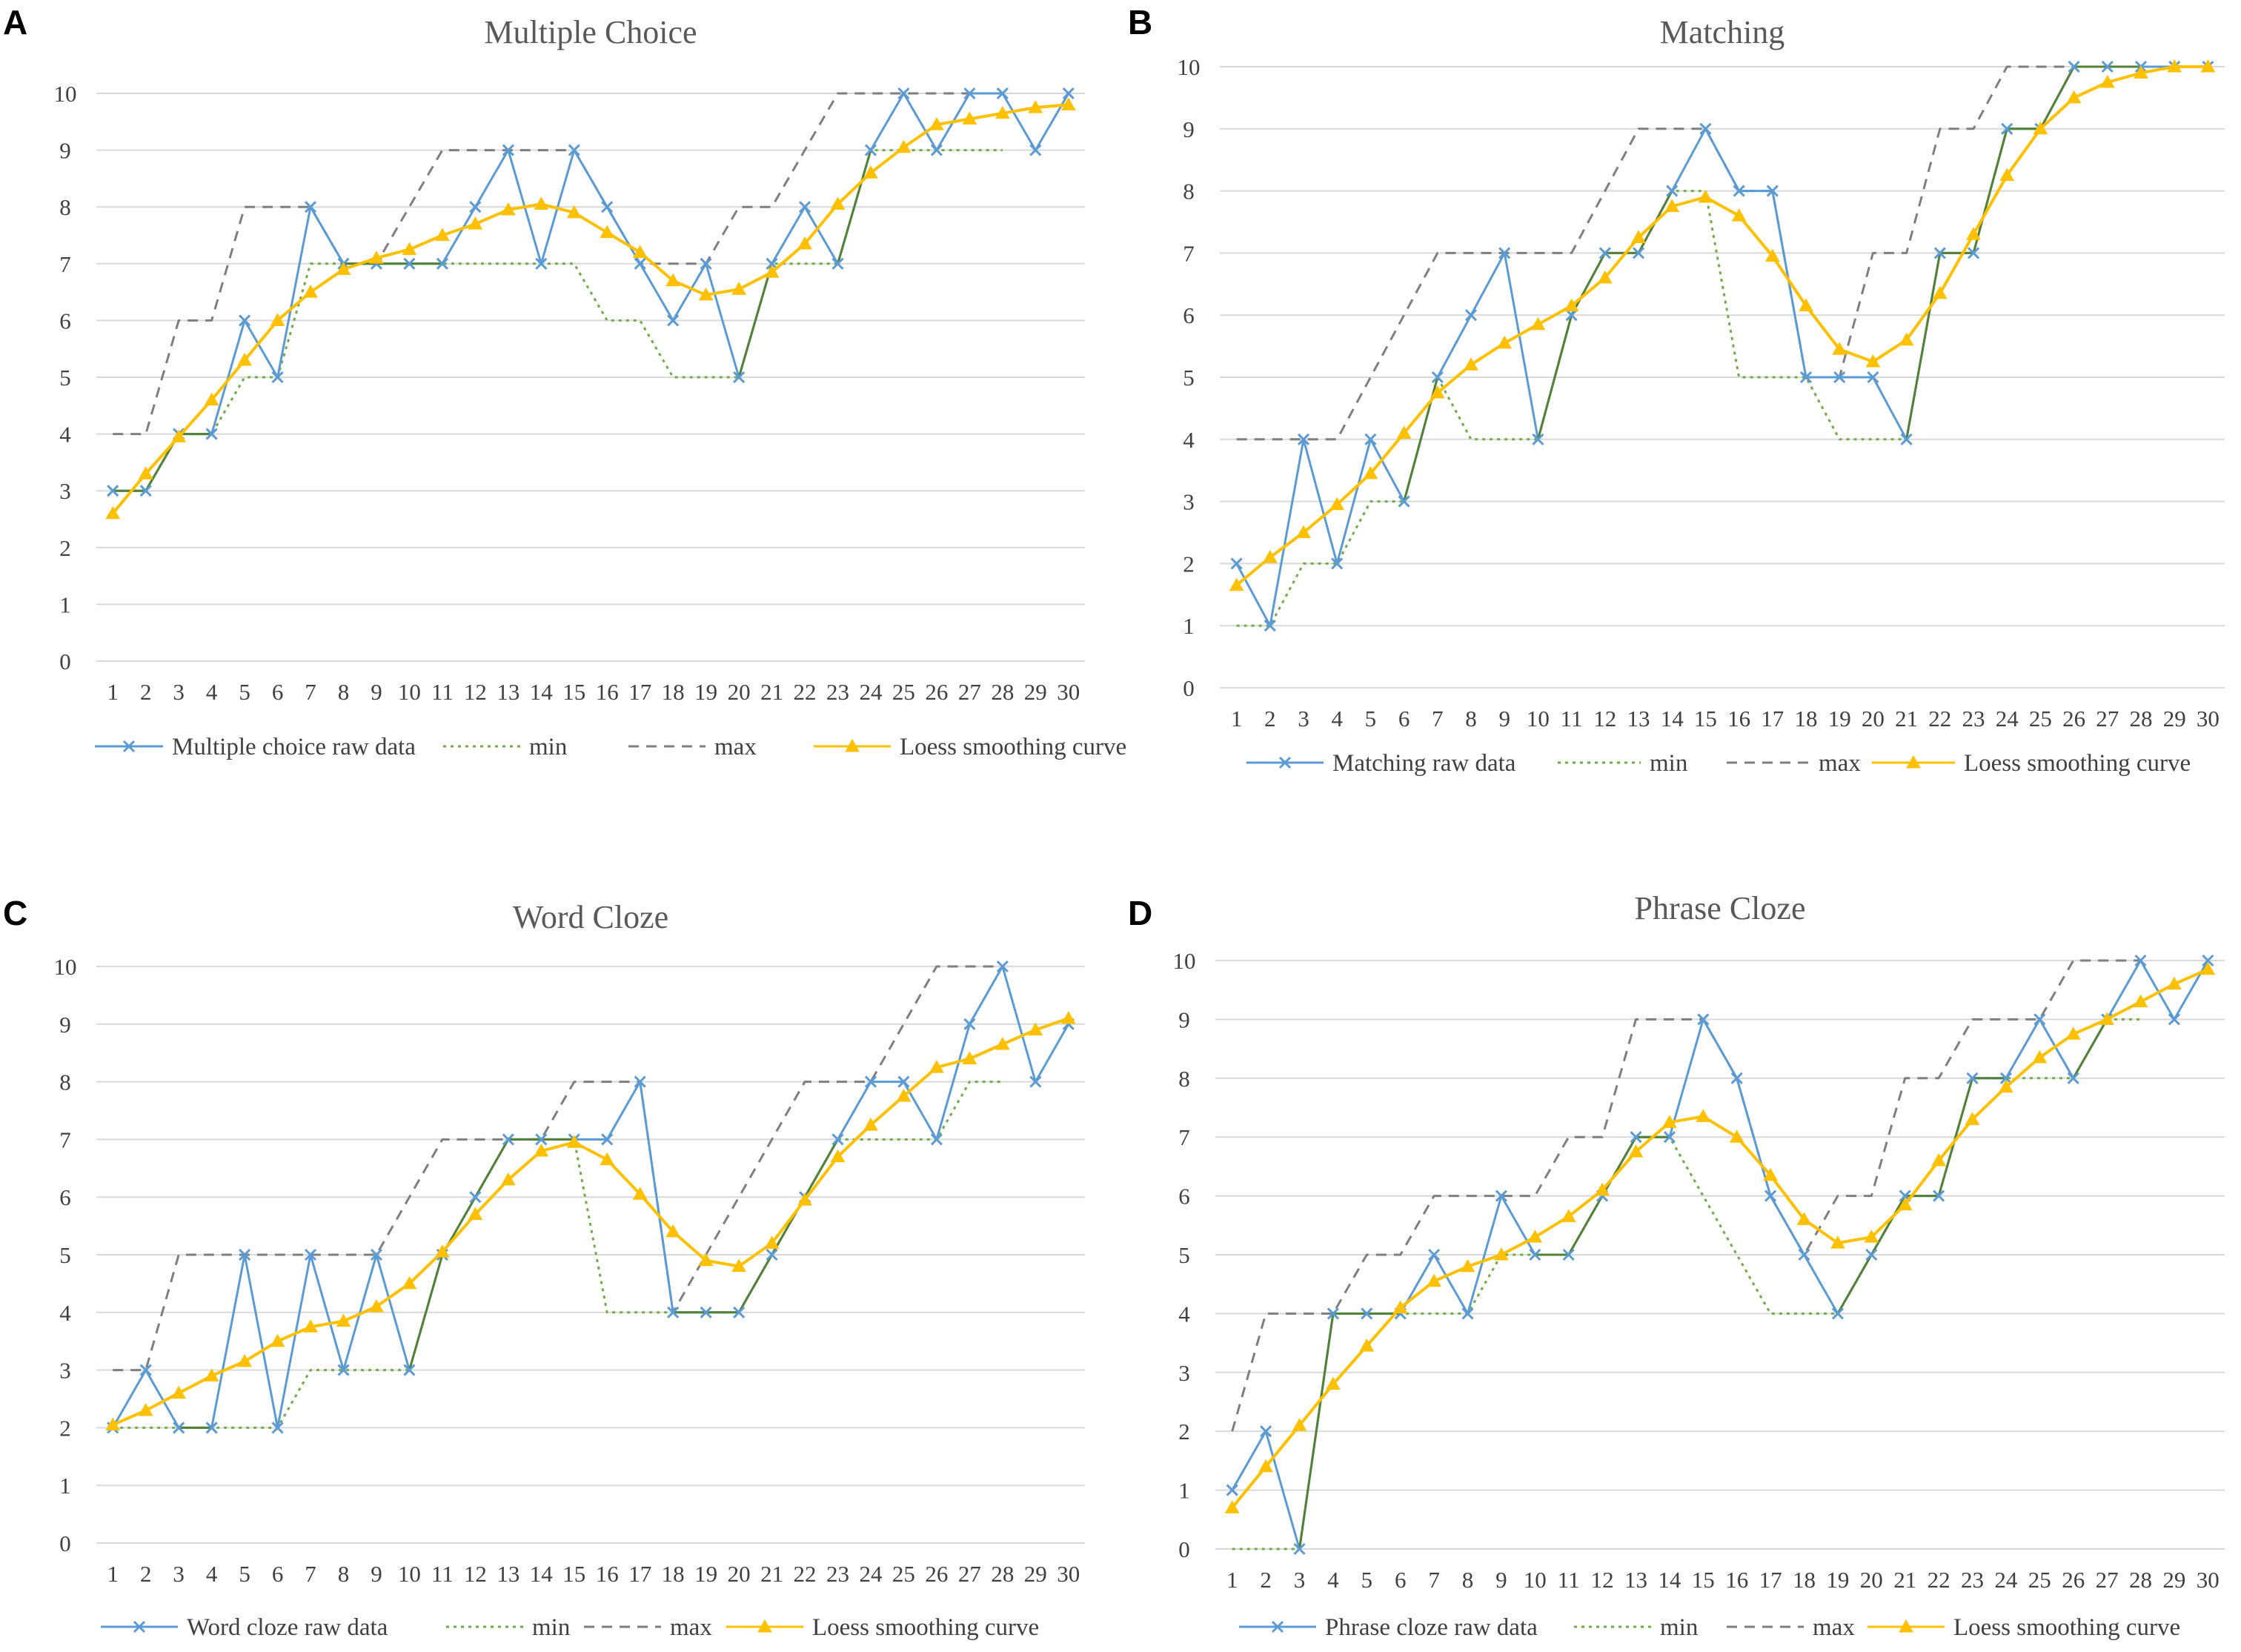  Describe the element at coordinates (1068, 692) in the screenshot. I see `x-tick-label: 30` at that location.